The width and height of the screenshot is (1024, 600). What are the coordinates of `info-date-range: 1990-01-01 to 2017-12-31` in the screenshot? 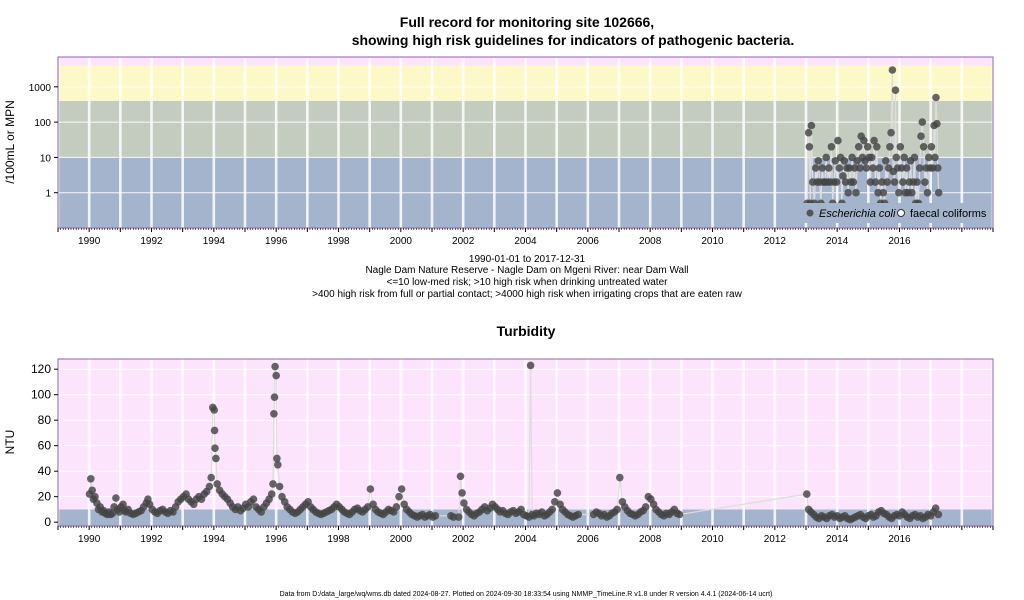 It's located at (527, 259).